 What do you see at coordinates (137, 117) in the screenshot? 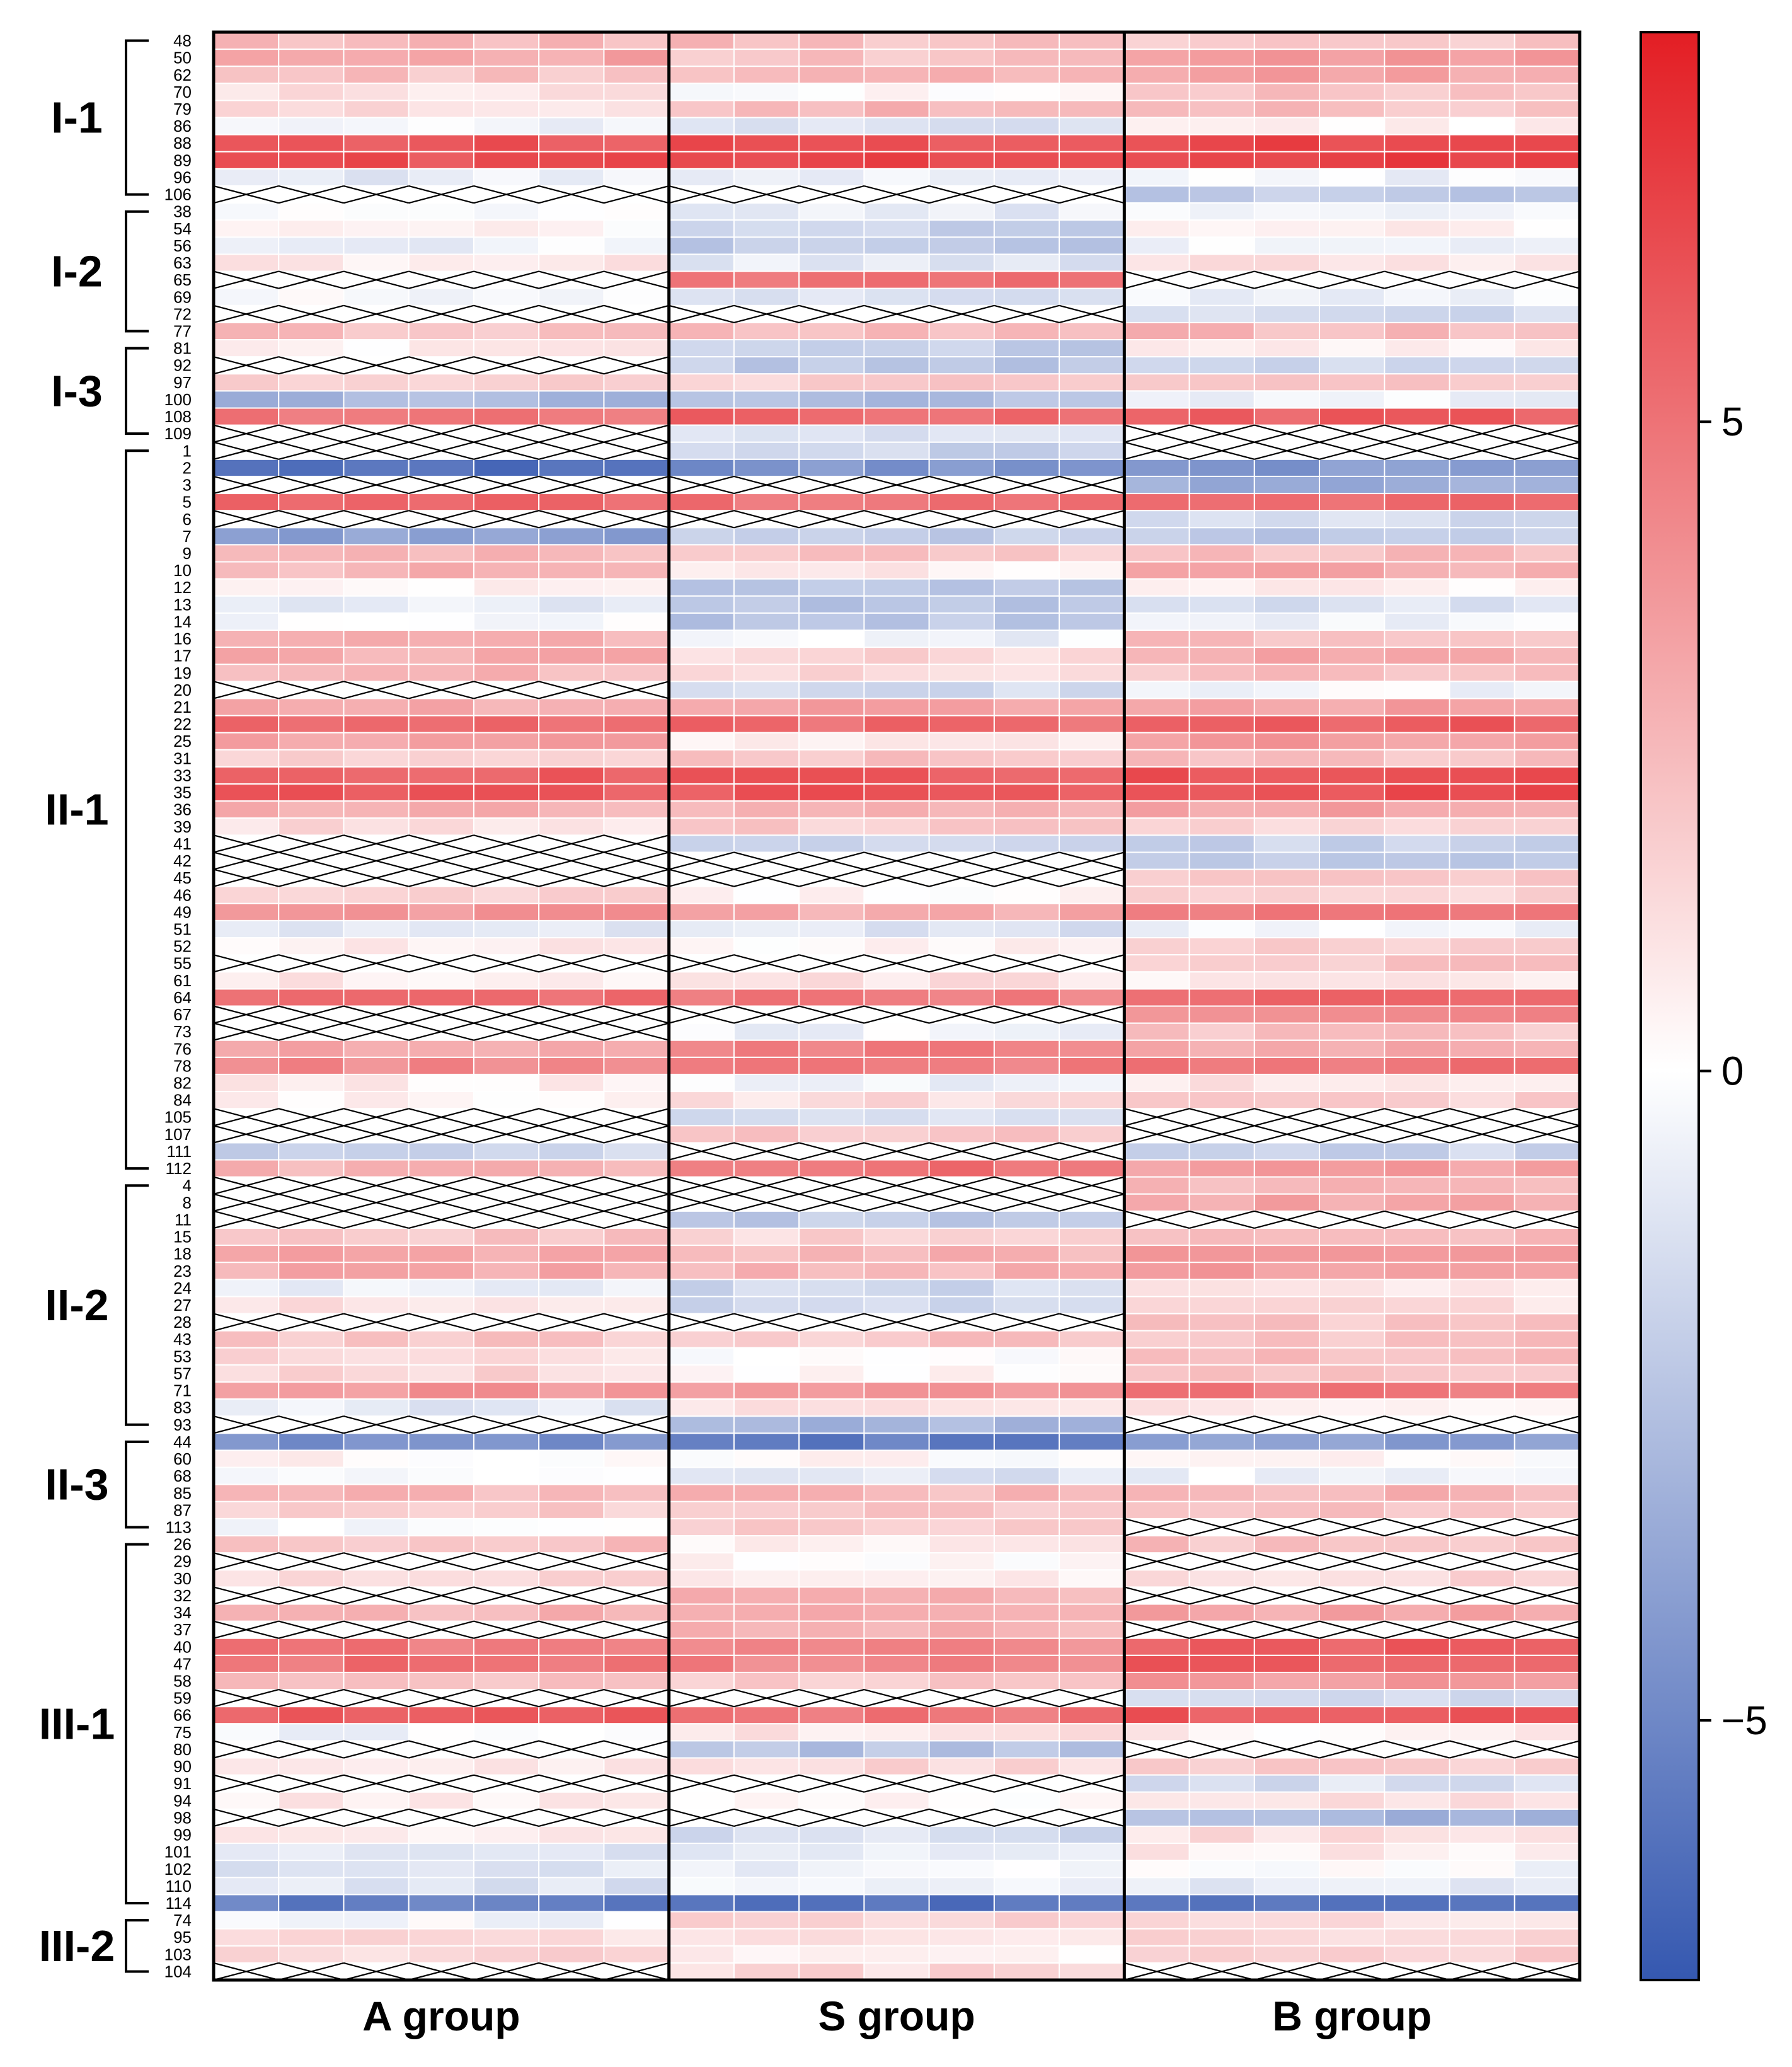
I see `row-group-bracket` at bounding box center [137, 117].